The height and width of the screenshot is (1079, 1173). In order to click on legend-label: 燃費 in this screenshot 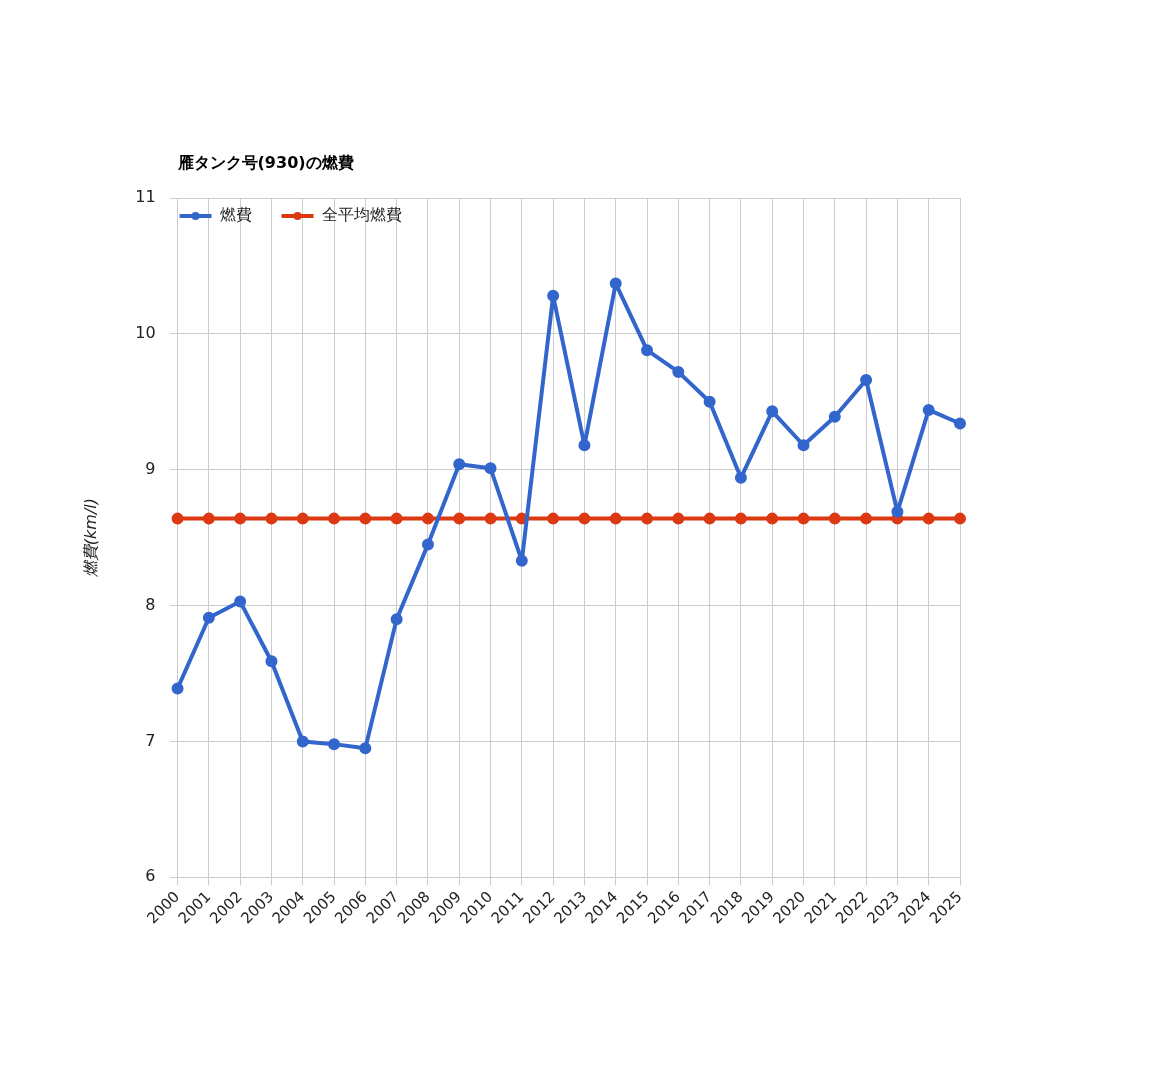, I will do `click(235, 215)`.